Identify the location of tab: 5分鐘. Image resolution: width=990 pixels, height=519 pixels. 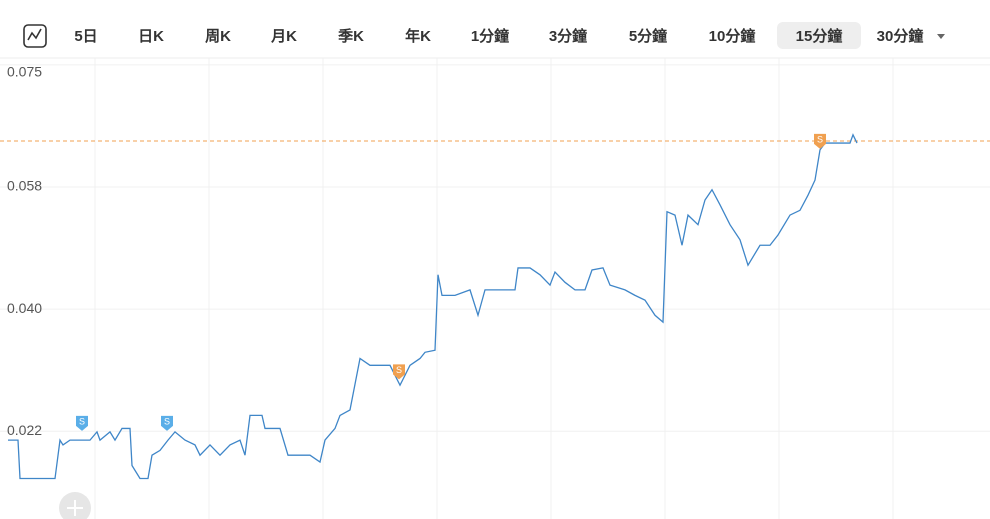
(648, 36).